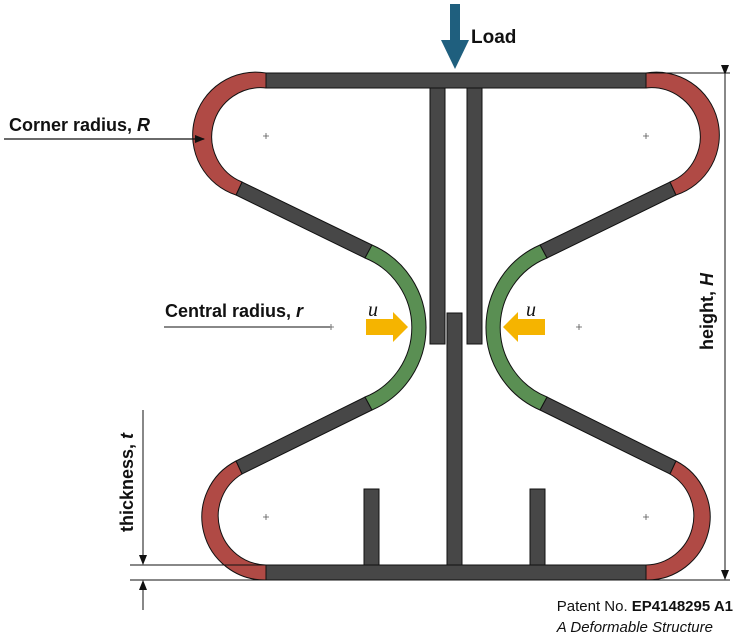 The height and width of the screenshot is (641, 743). I want to click on bottom-right-post, so click(537, 527).